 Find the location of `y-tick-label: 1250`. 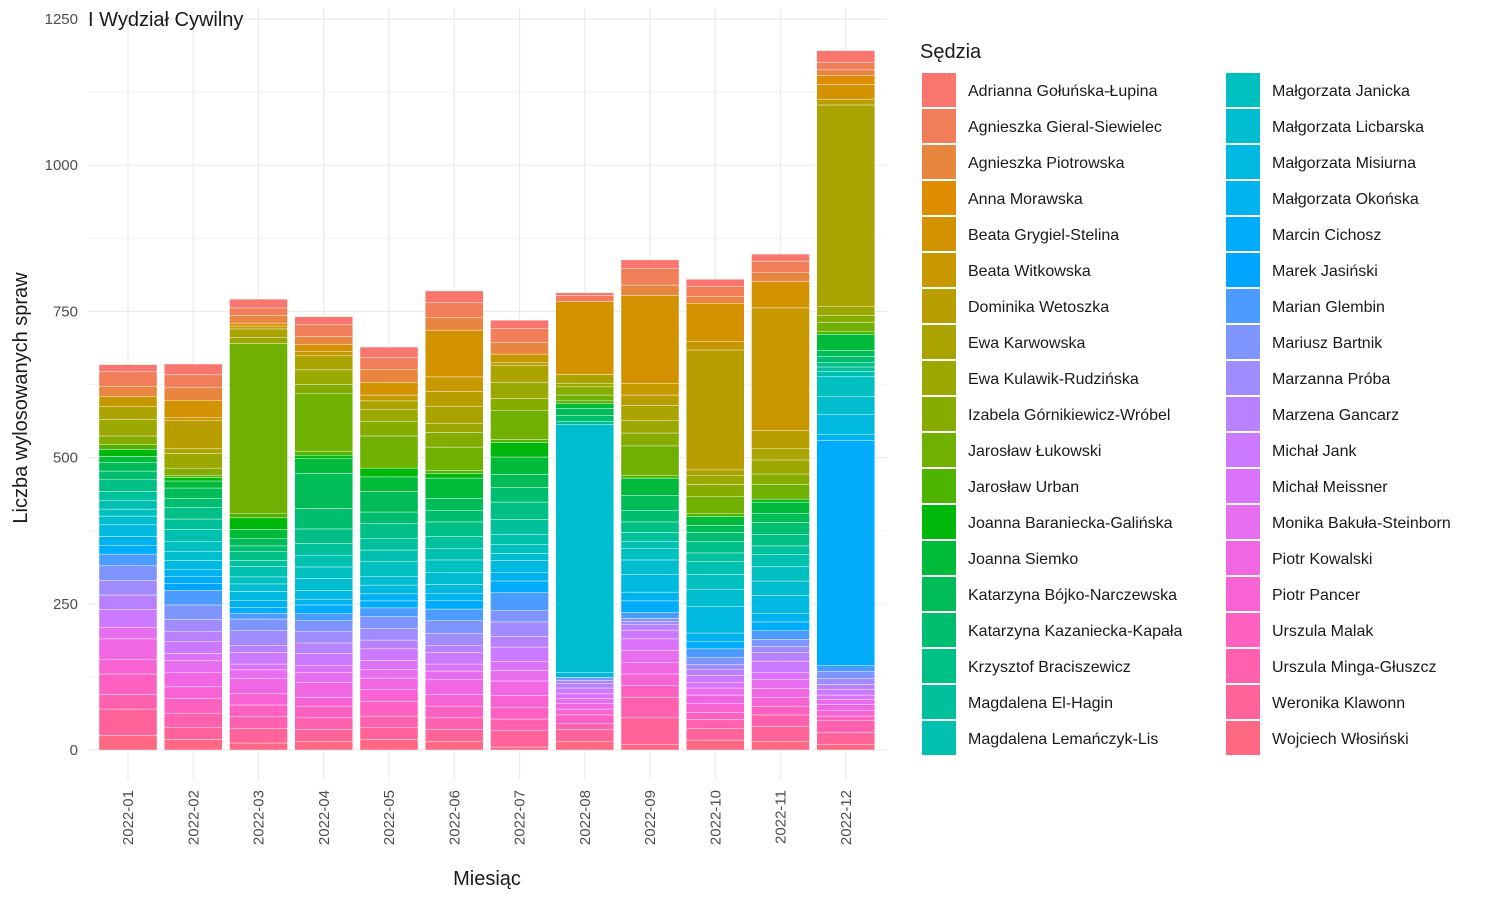

y-tick-label: 1250 is located at coordinates (61, 19).